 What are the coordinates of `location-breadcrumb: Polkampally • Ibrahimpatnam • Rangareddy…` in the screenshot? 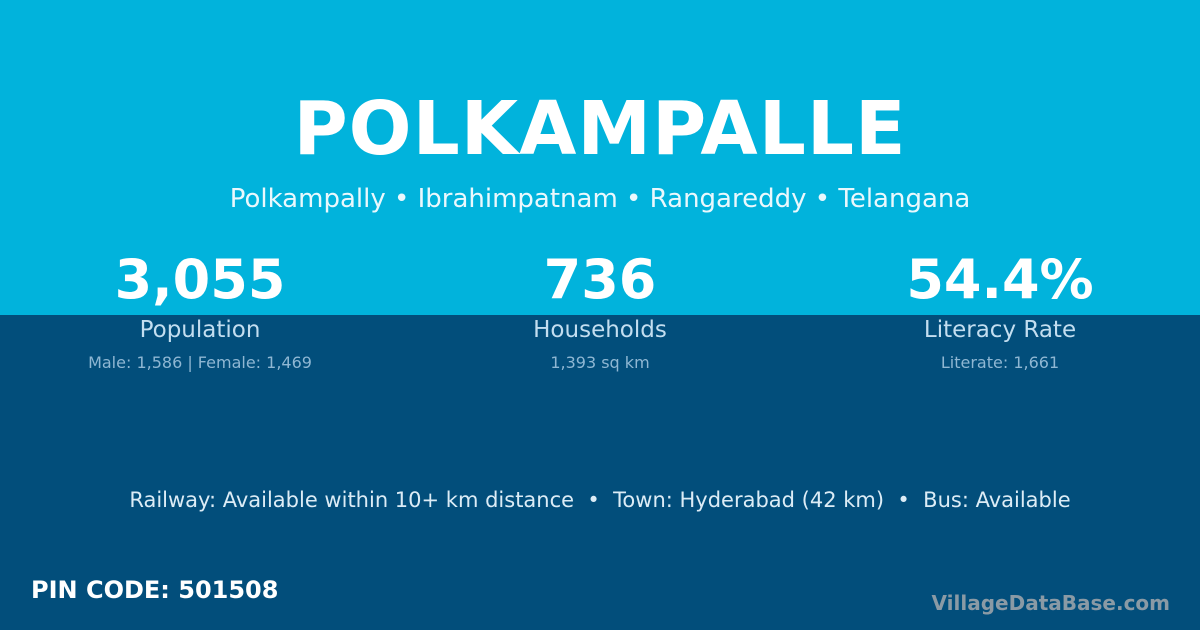 It's located at (600, 199).